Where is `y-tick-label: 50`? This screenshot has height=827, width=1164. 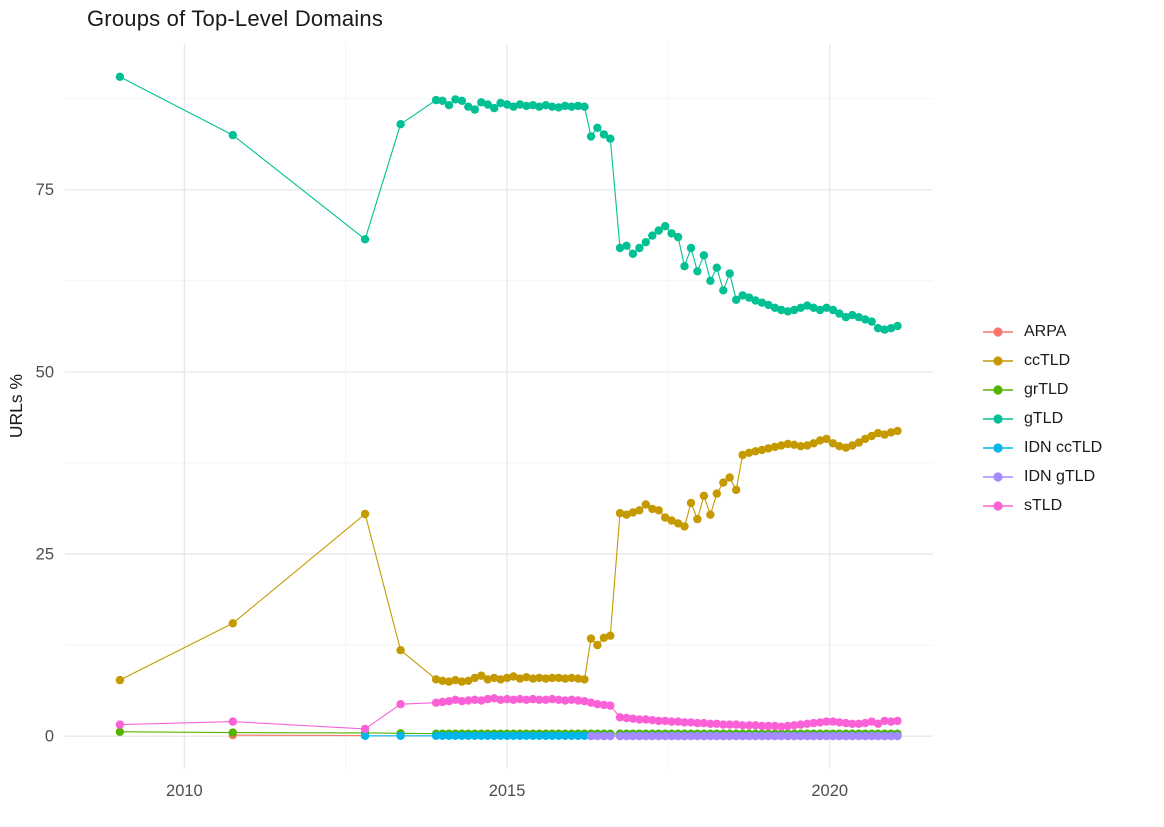 y-tick-label: 50 is located at coordinates (45, 372).